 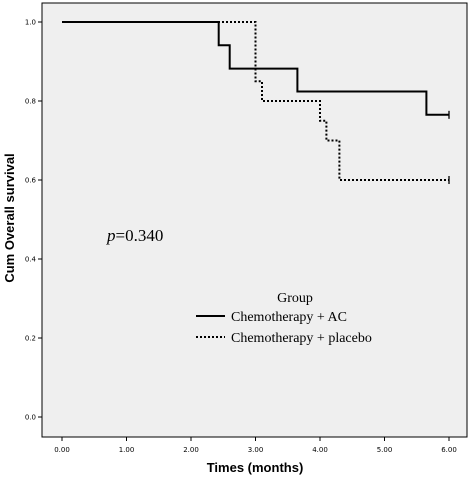 I want to click on y-tick-label: 0.2, so click(x=30, y=339).